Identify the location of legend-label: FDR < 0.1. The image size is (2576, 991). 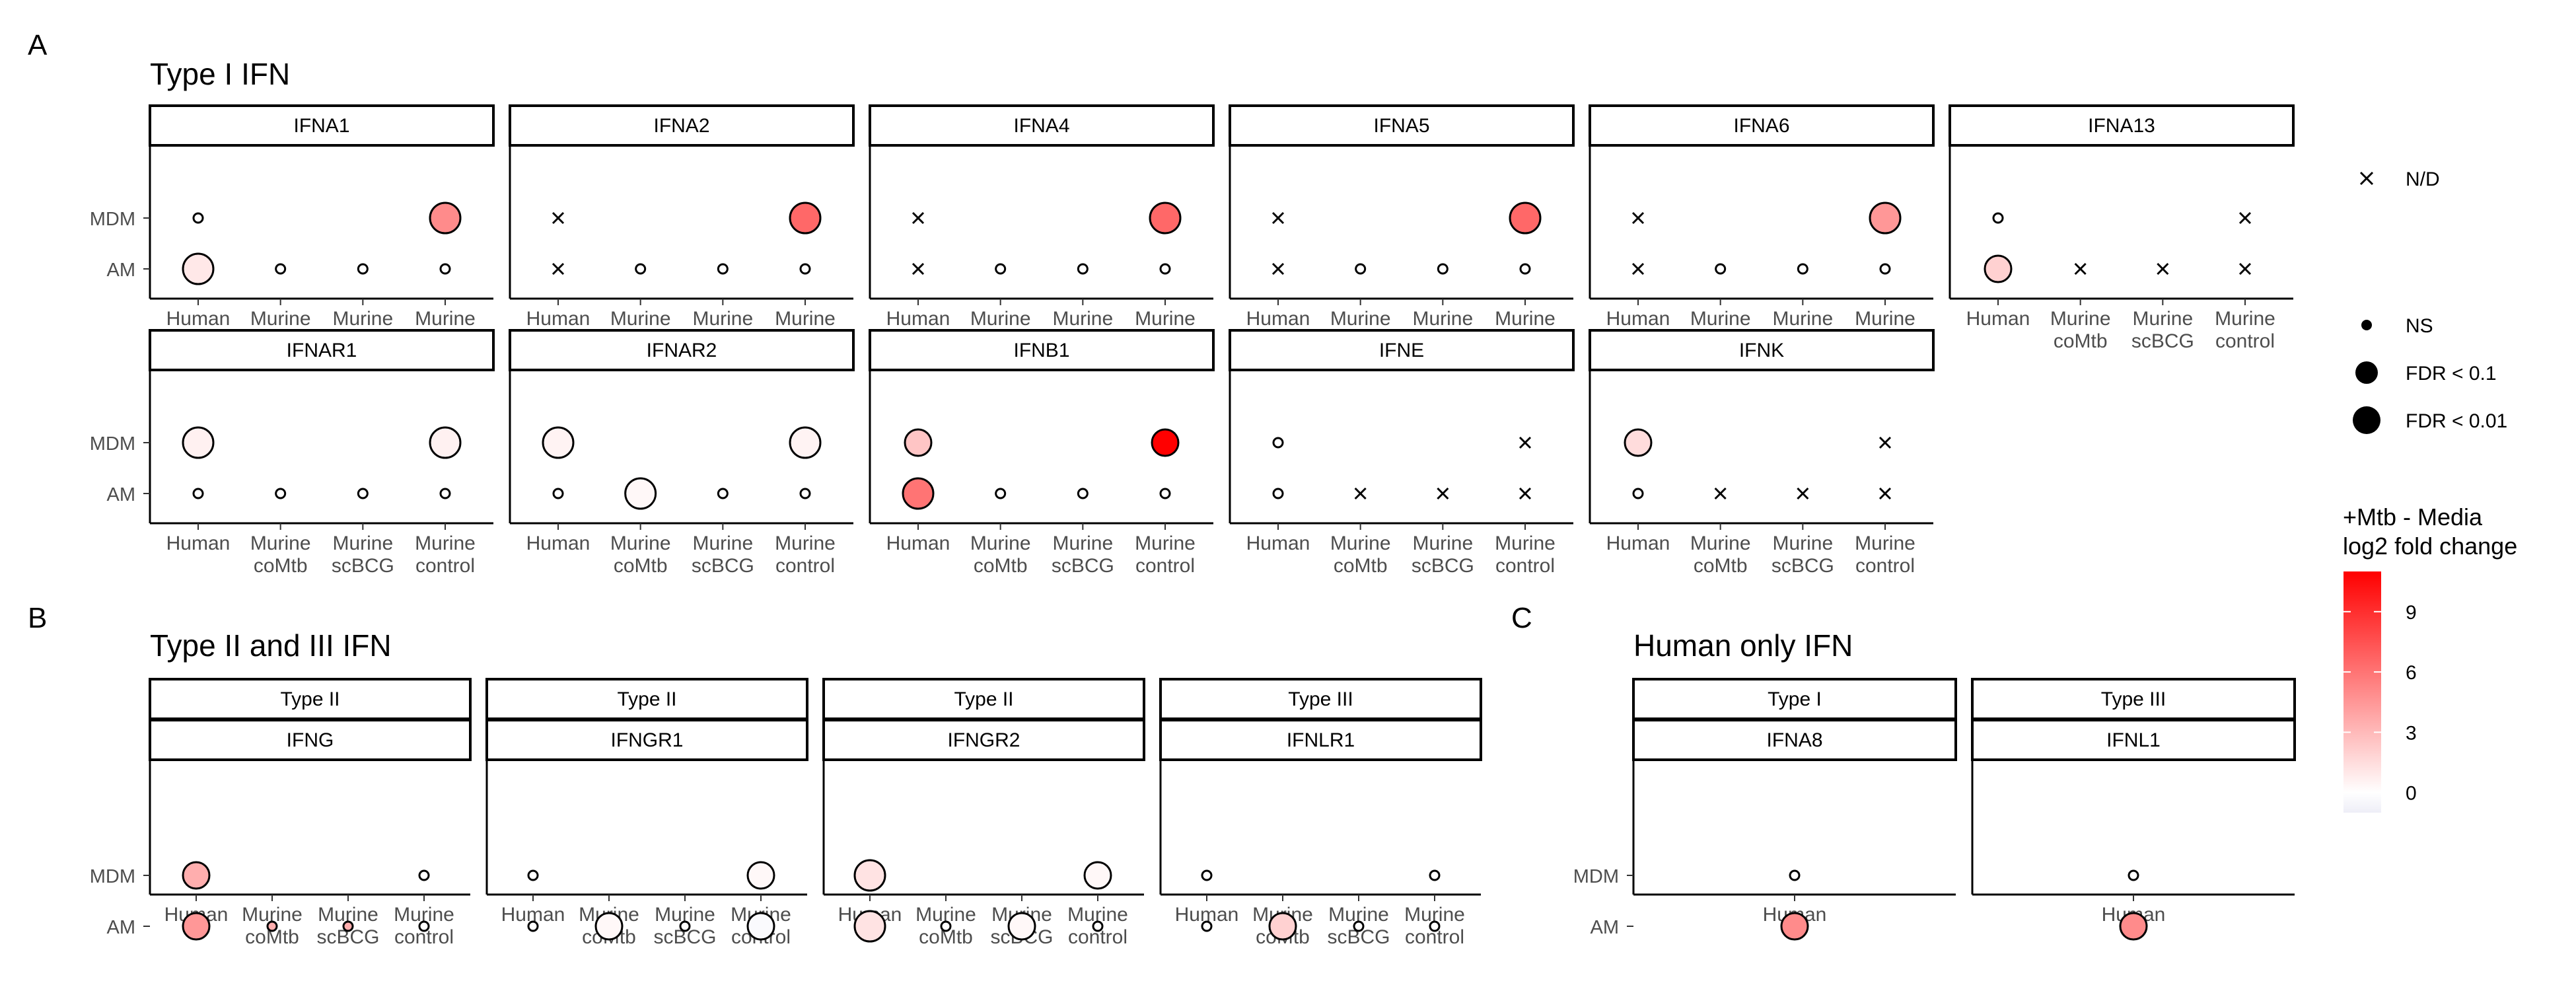
(2452, 374).